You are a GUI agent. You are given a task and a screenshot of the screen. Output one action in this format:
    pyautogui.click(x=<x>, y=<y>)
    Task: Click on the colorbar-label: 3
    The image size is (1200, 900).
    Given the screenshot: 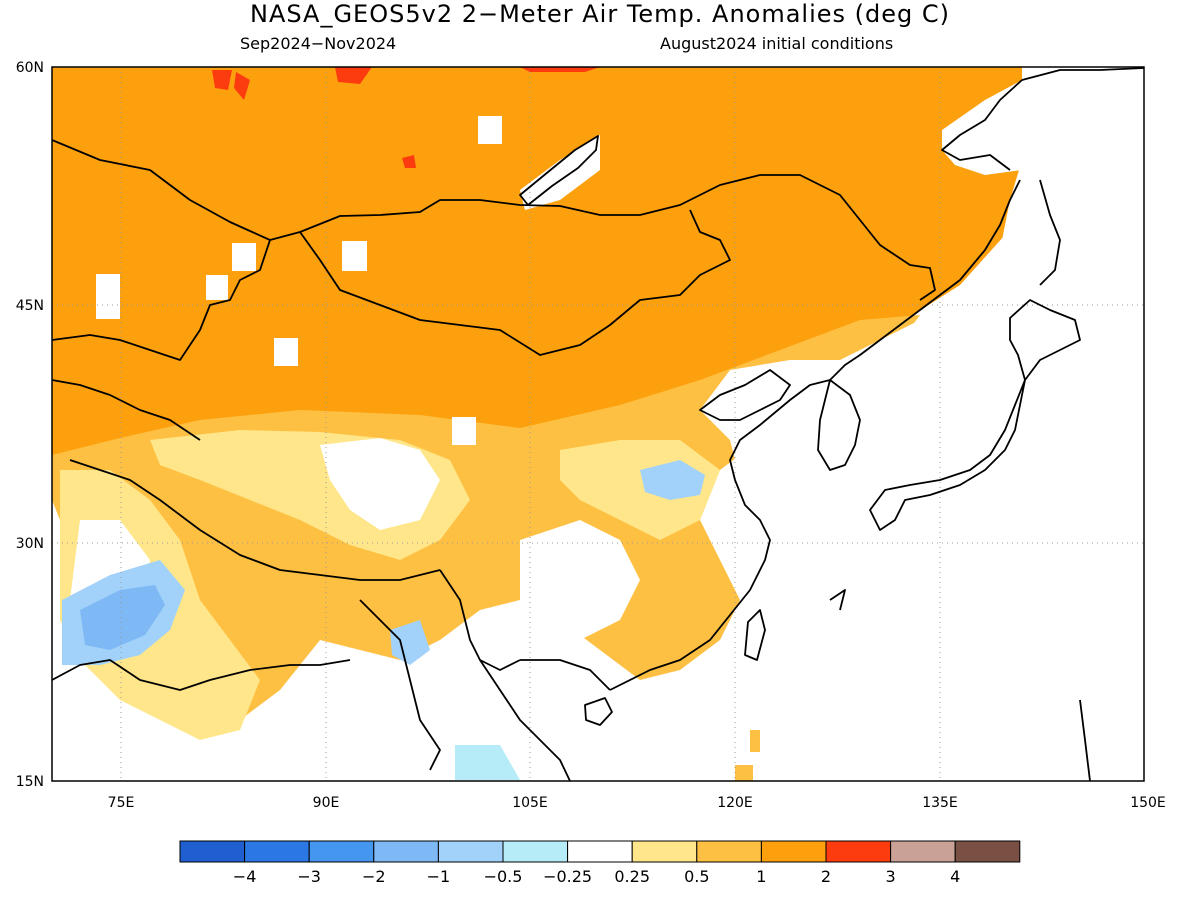 What is the action you would take?
    pyautogui.click(x=891, y=876)
    